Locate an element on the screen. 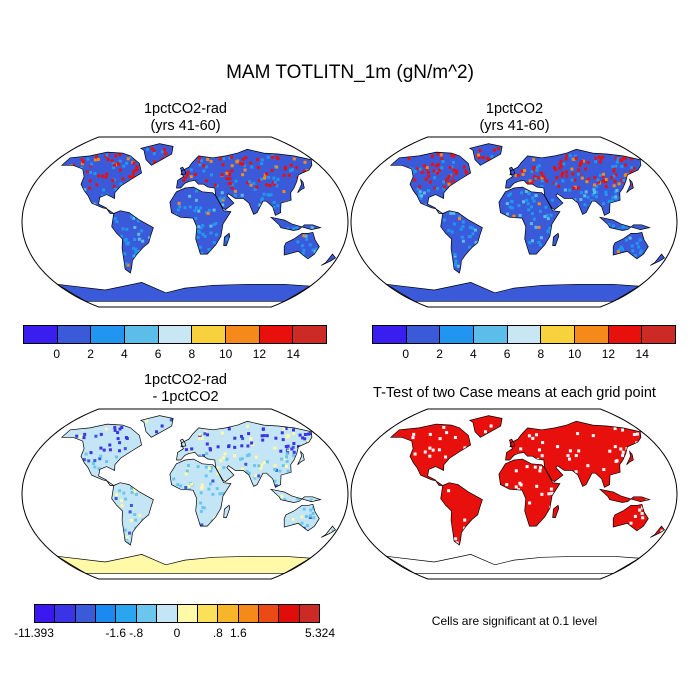 The width and height of the screenshot is (700, 700). colorbar-top-right: 0 2 4 6 8 10 12 14 is located at coordinates (524, 343).